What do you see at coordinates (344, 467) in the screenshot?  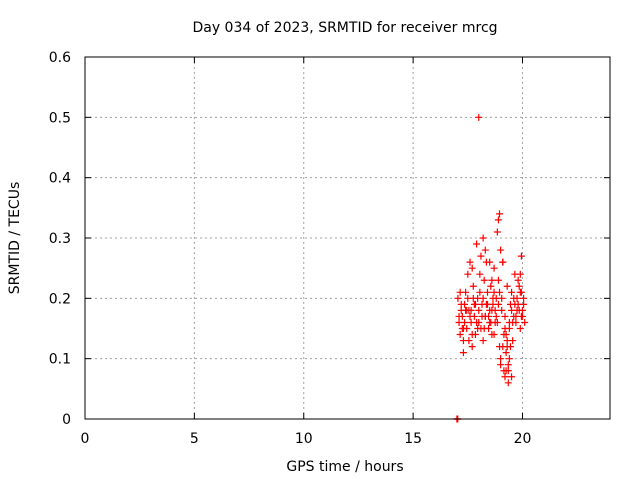 I see `x-axis-label: GPS time / hours` at bounding box center [344, 467].